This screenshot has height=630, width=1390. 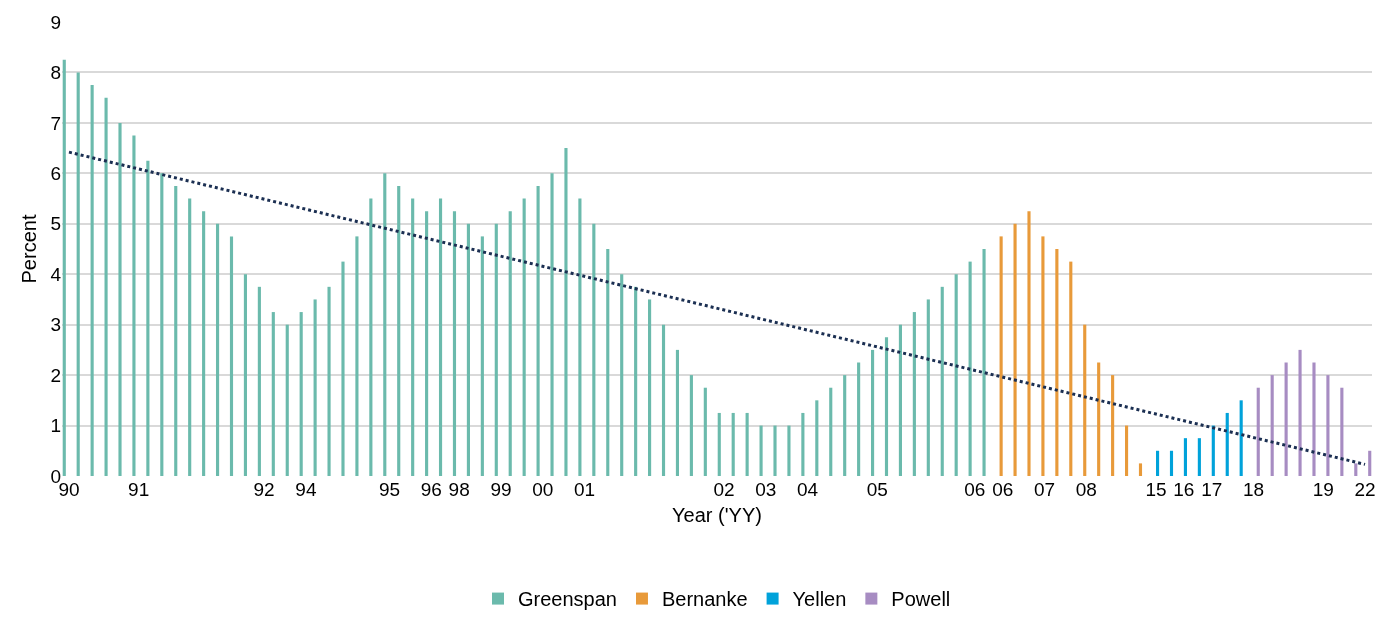 What do you see at coordinates (1044, 489) in the screenshot?
I see `x-tick-label: 07` at bounding box center [1044, 489].